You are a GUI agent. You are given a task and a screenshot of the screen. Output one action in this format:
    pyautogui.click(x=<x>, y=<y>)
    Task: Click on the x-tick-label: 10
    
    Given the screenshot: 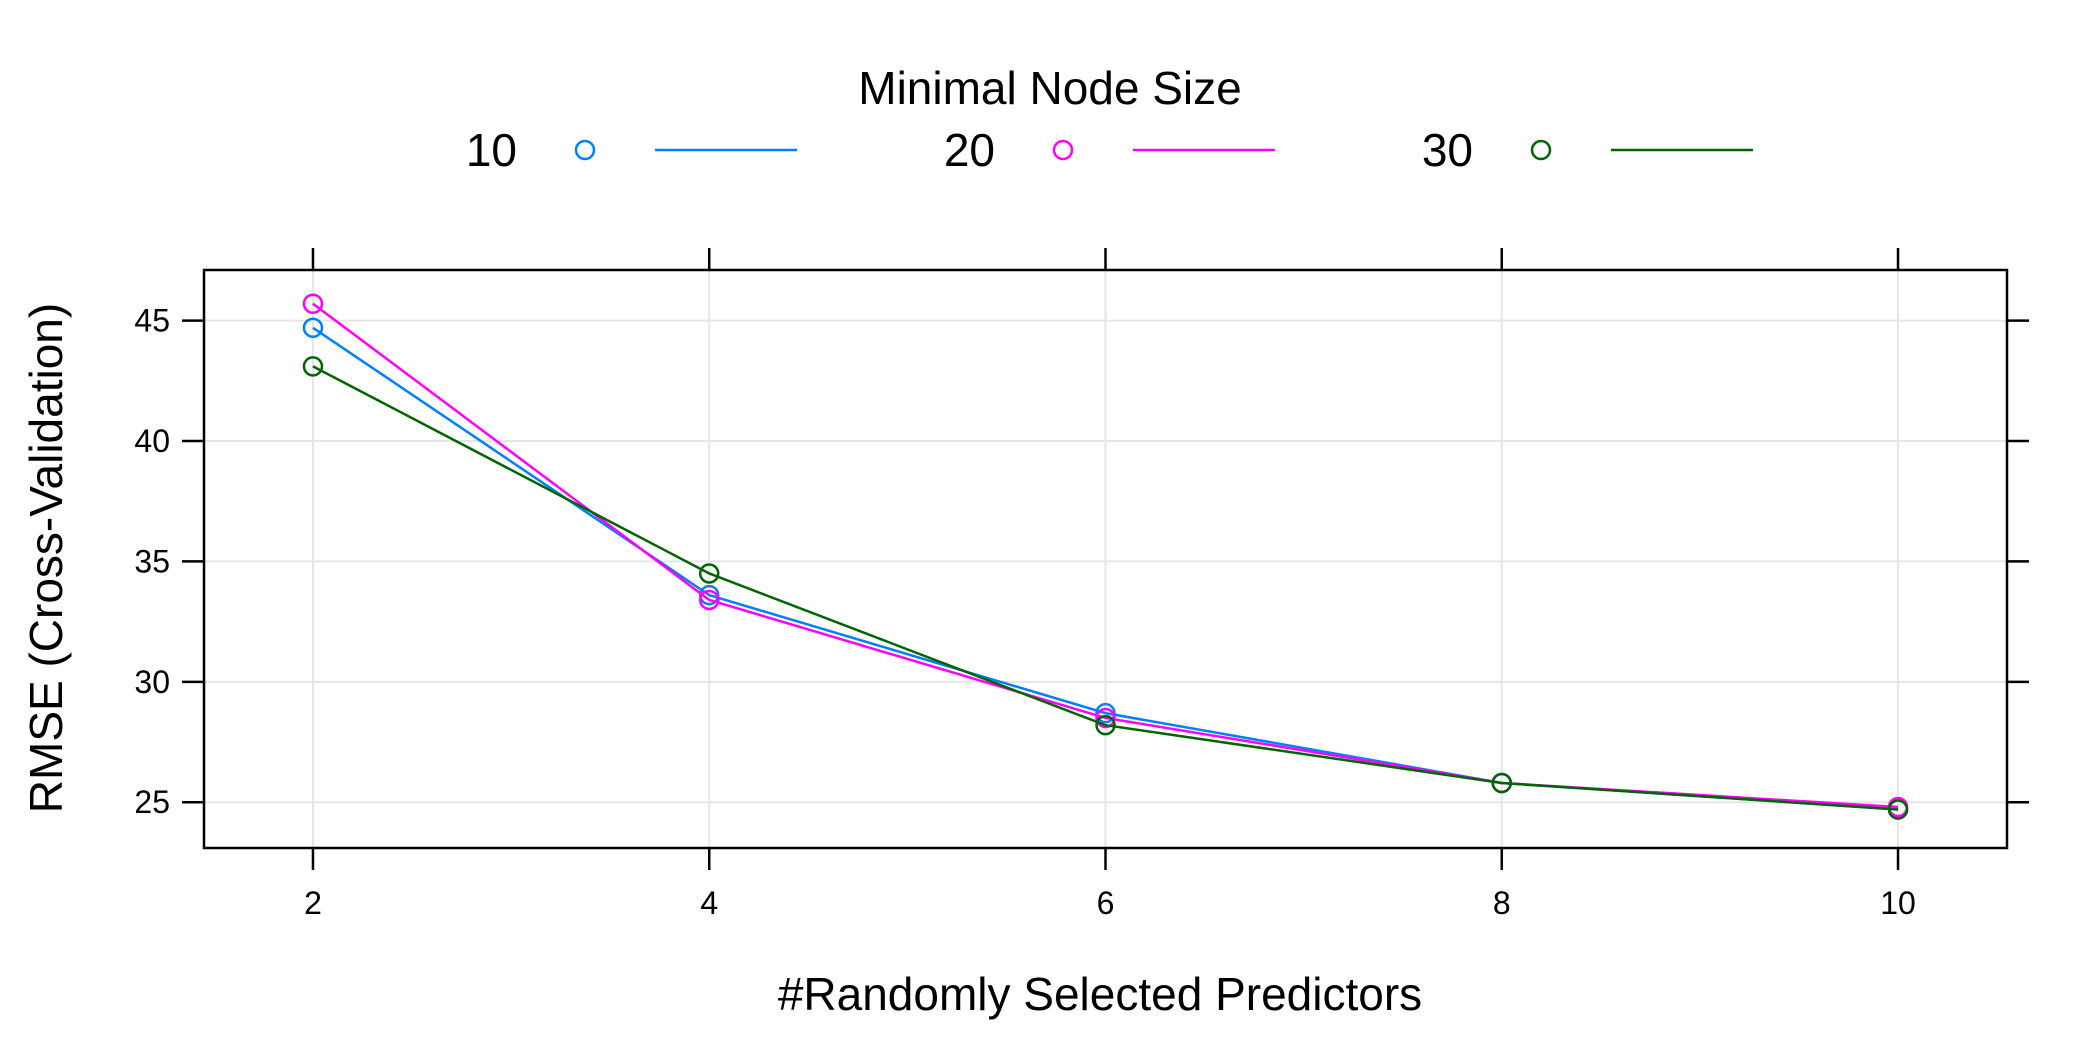 What is the action you would take?
    pyautogui.click(x=1898, y=903)
    